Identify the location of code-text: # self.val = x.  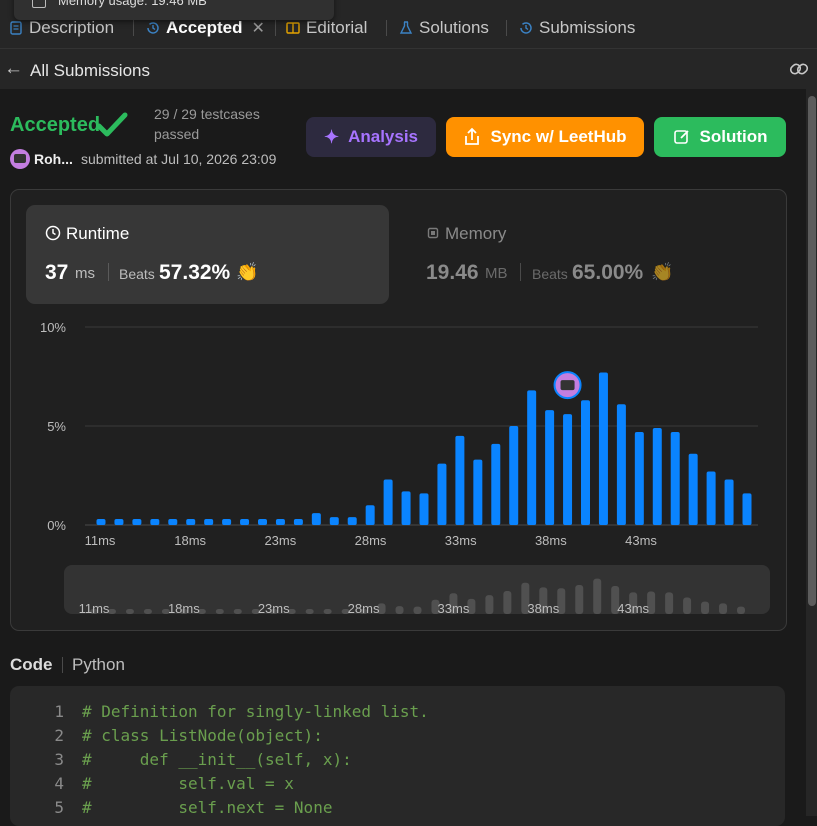
(188, 783).